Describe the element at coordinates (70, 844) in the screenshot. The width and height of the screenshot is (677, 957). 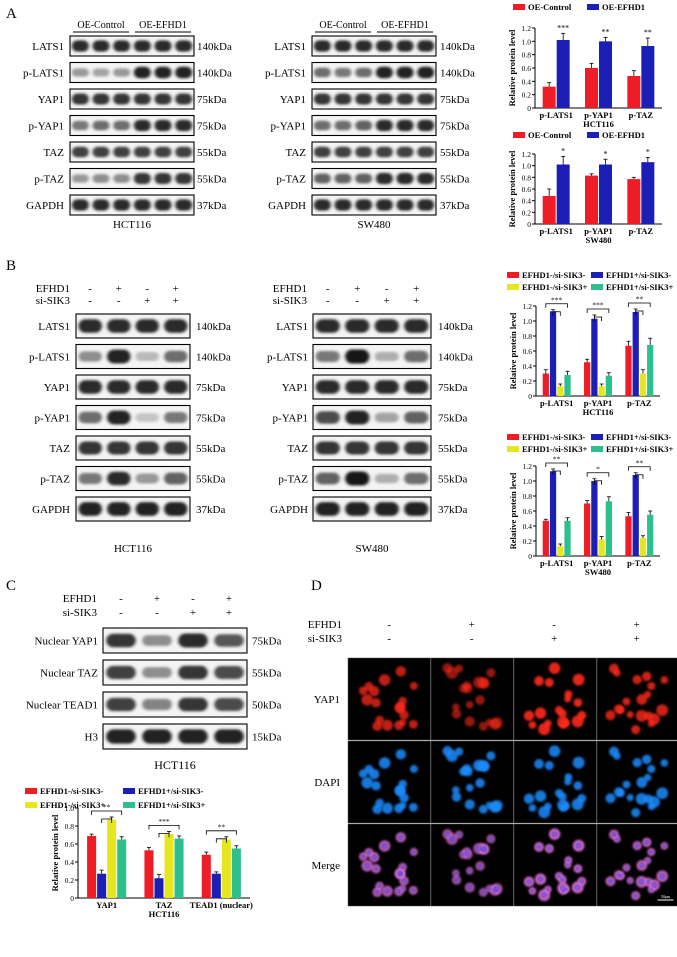
I see `y-tick-label: 0.6` at that location.